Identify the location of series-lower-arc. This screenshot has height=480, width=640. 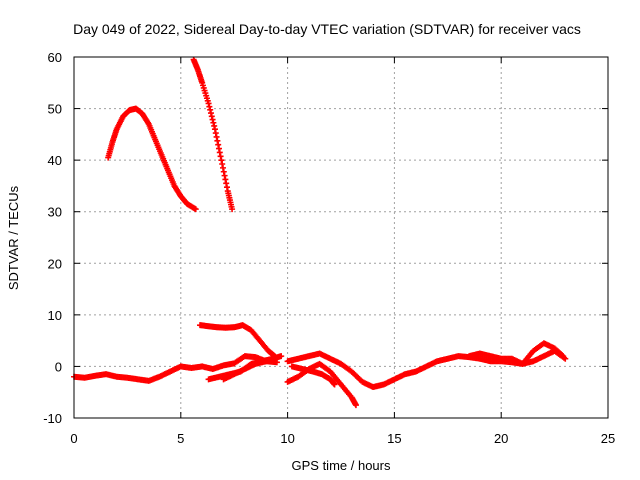
(250, 369).